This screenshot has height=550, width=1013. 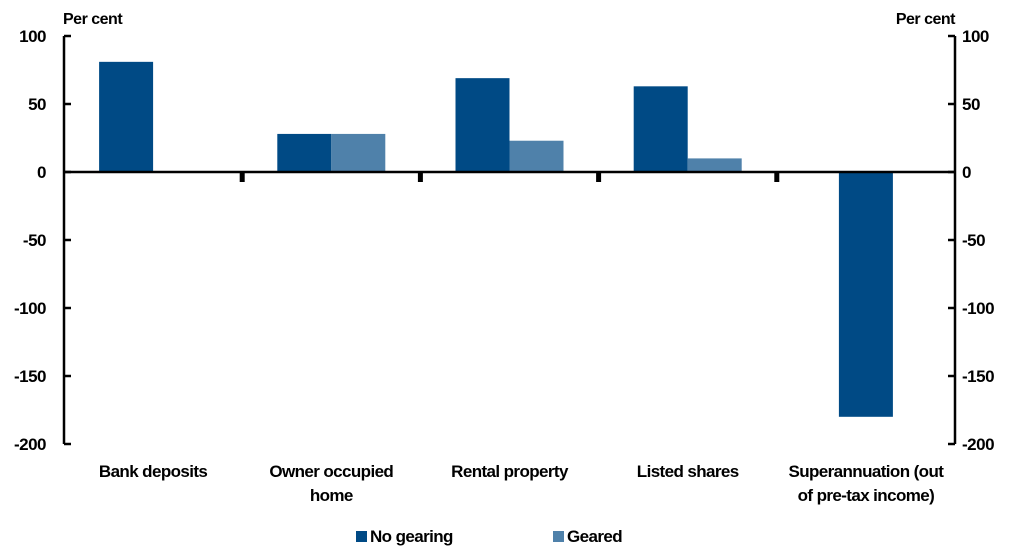 What do you see at coordinates (153, 471) in the screenshot?
I see `category-label-bank-deposits: Bank deposits` at bounding box center [153, 471].